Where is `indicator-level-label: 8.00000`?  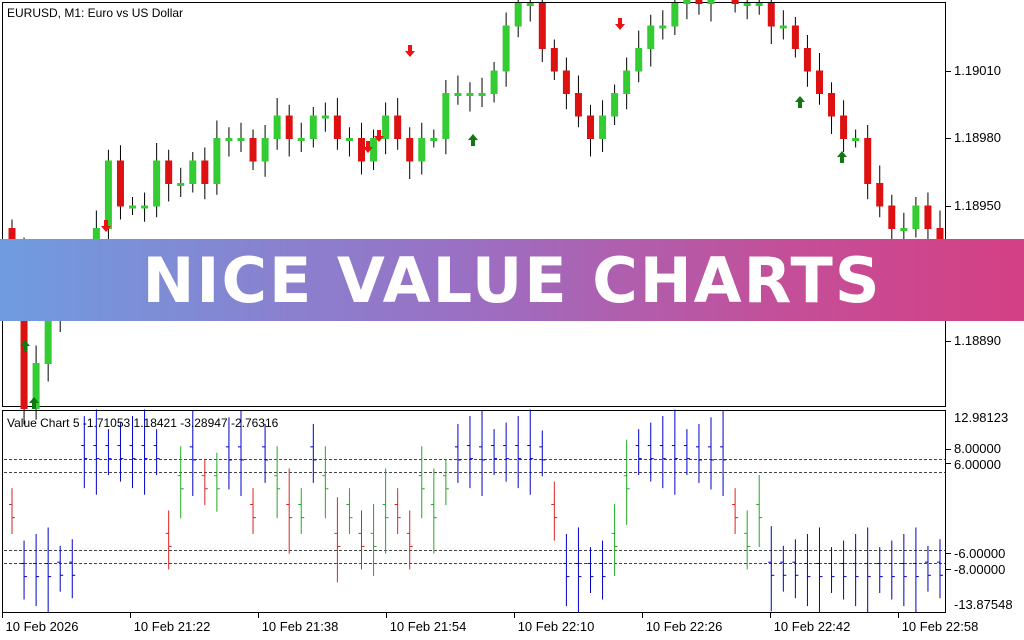 indicator-level-label: 8.00000 is located at coordinates (977, 448).